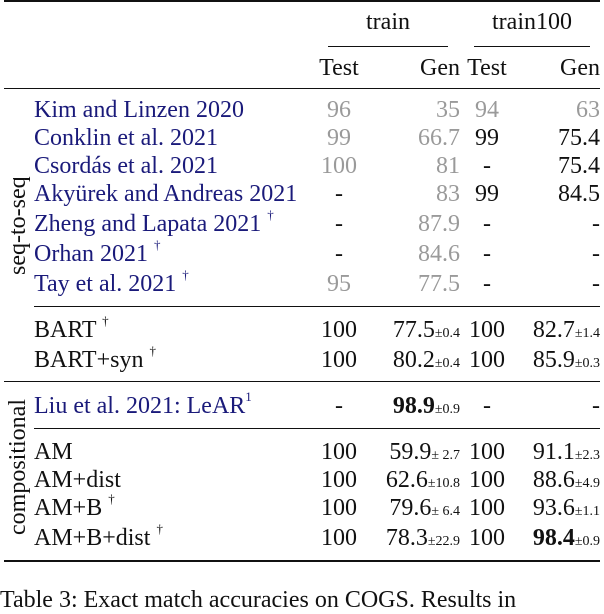  I want to click on method-name: Akyürek and Andreas 2021, so click(166, 194).